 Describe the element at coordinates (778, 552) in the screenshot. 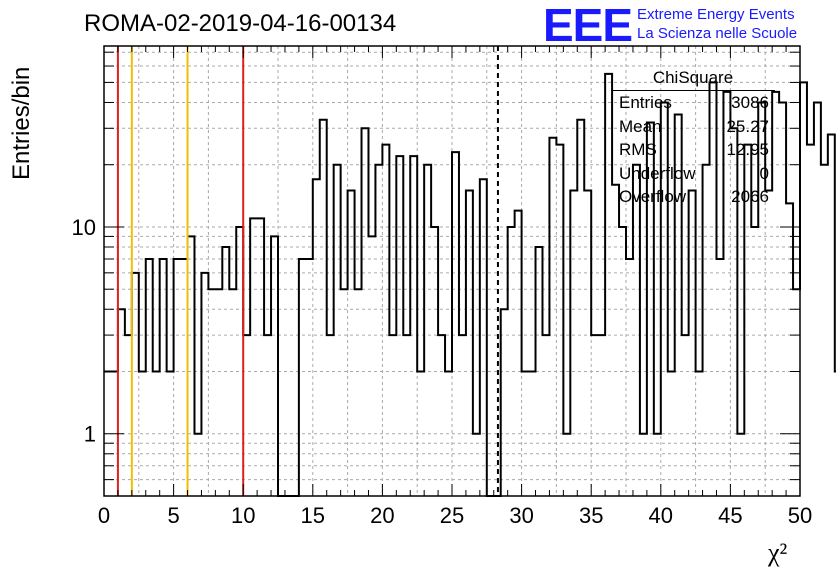

I see `x-axis-label: χ²` at that location.